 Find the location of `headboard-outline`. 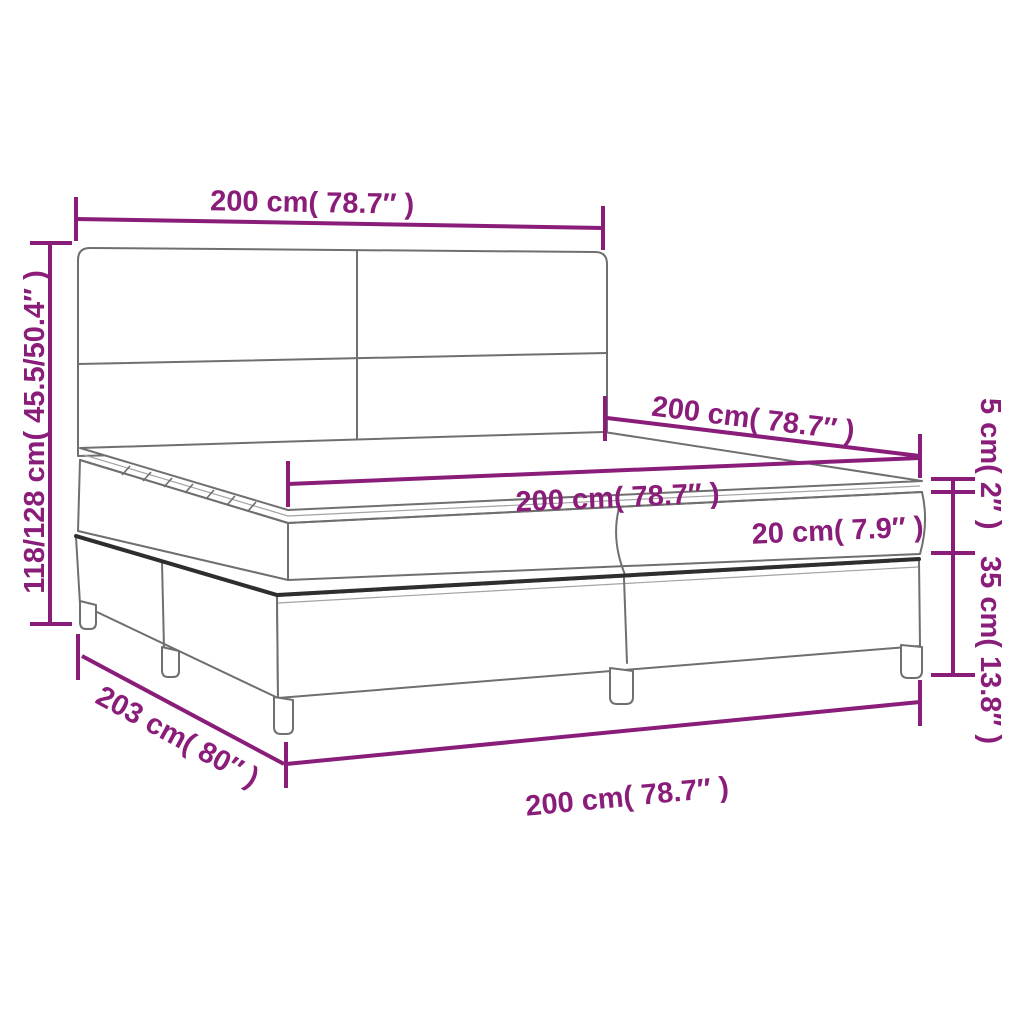

headboard-outline is located at coordinates (342, 352).